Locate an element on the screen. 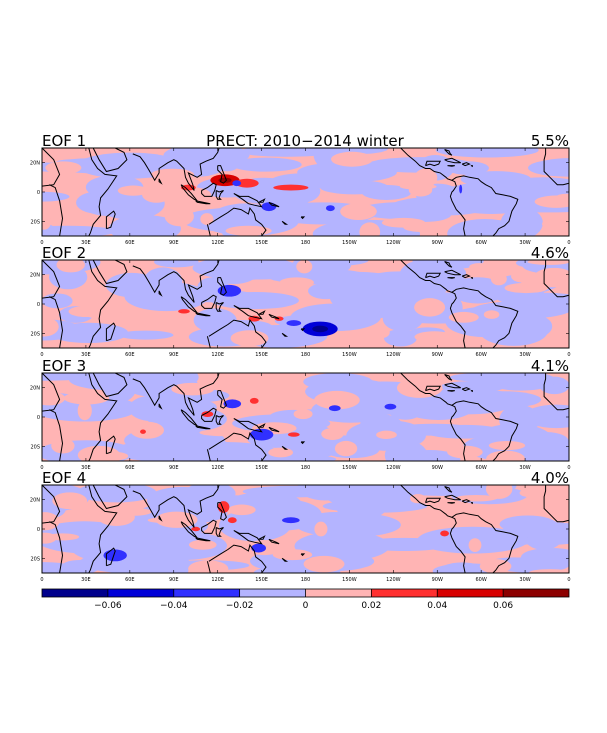 Image resolution: width=607 pixels, height=733 pixels. chart-title: PRECT: 2010−2014 winter is located at coordinates (305, 141).